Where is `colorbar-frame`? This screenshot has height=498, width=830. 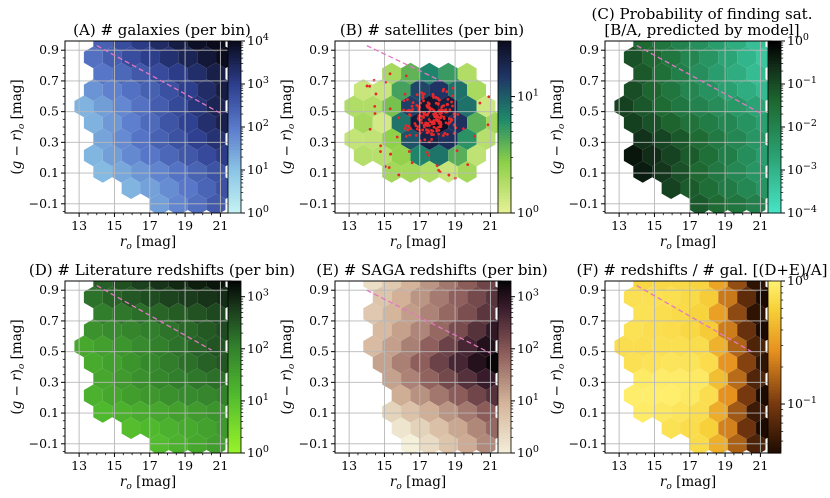
colorbar-frame is located at coordinates (504, 127).